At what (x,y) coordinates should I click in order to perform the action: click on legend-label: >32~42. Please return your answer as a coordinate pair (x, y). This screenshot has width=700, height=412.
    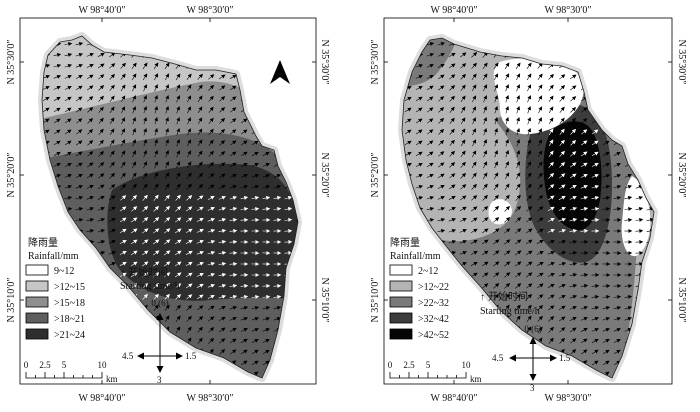
    Looking at the image, I should click on (433, 319).